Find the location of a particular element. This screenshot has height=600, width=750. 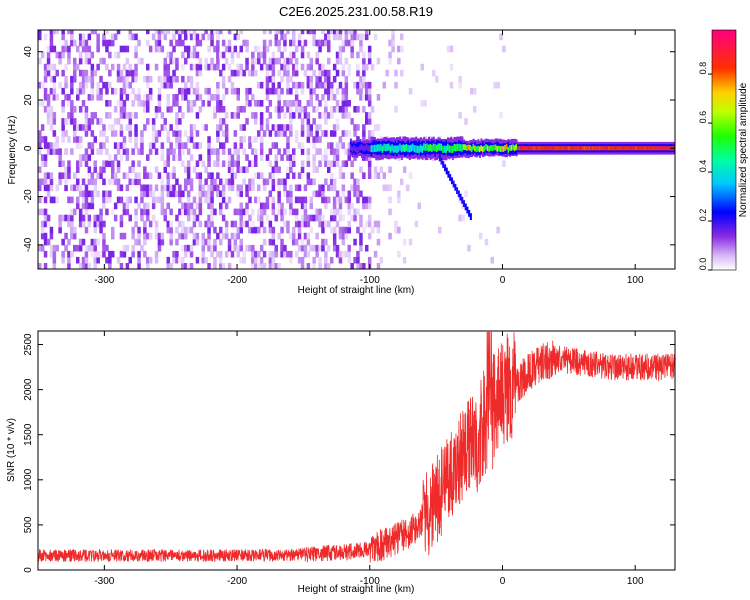

colorbar-tick-label: 0.4 is located at coordinates (703, 166).